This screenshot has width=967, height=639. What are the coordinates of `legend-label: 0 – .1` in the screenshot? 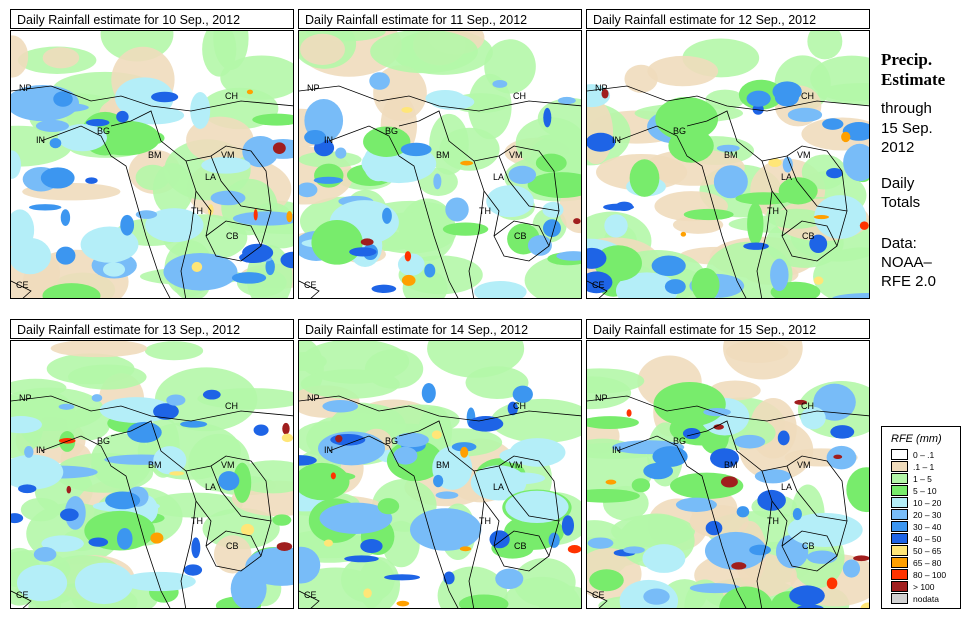 It's located at (924, 455).